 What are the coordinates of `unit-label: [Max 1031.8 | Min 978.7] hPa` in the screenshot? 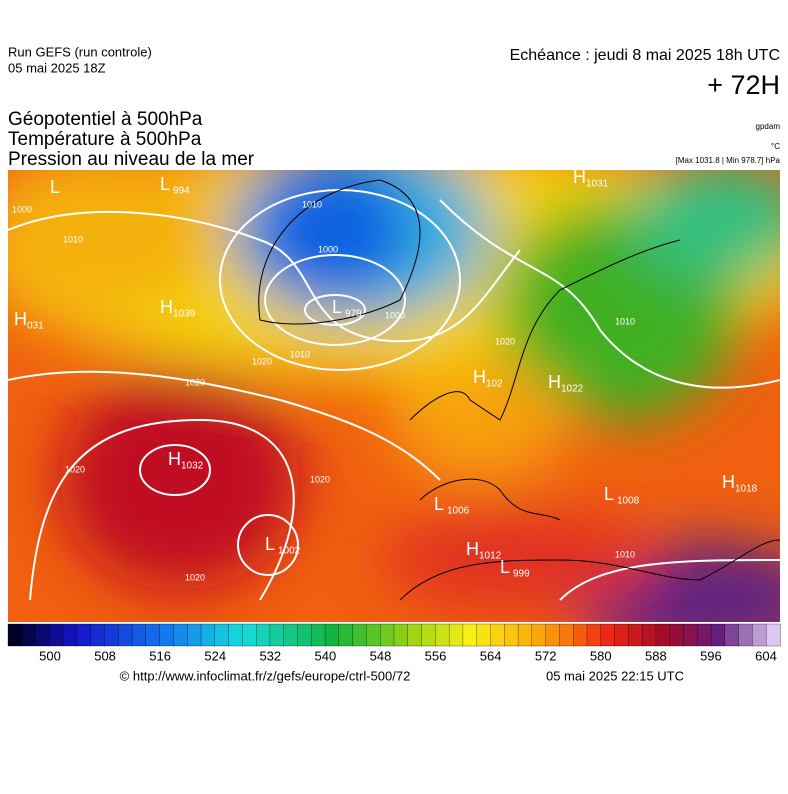 It's located at (728, 160).